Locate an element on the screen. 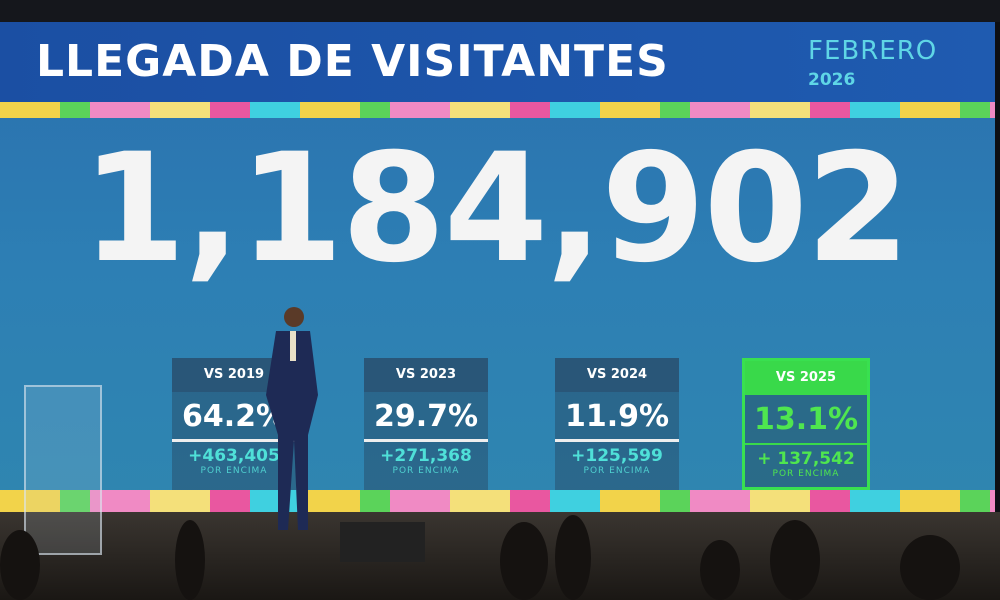 This screenshot has width=1000, height=600. comparison-card-2023: VS 2023 29.7% +271,368 POR ENCIMA is located at coordinates (426, 424).